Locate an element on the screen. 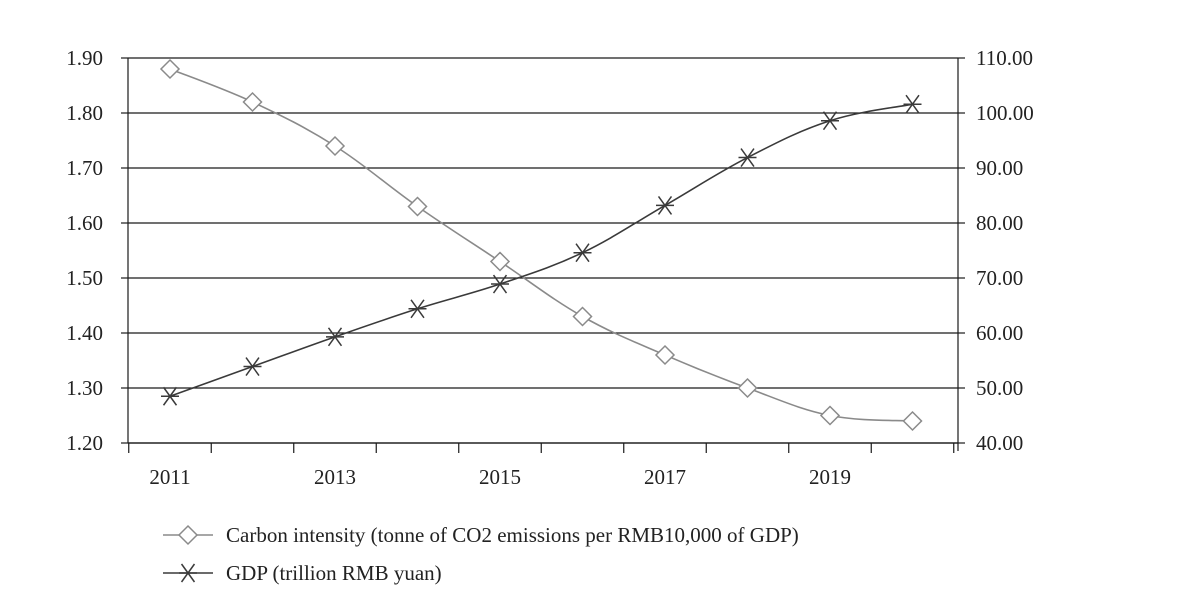  y-right-tick-label: 110.00 is located at coordinates (1004, 58).